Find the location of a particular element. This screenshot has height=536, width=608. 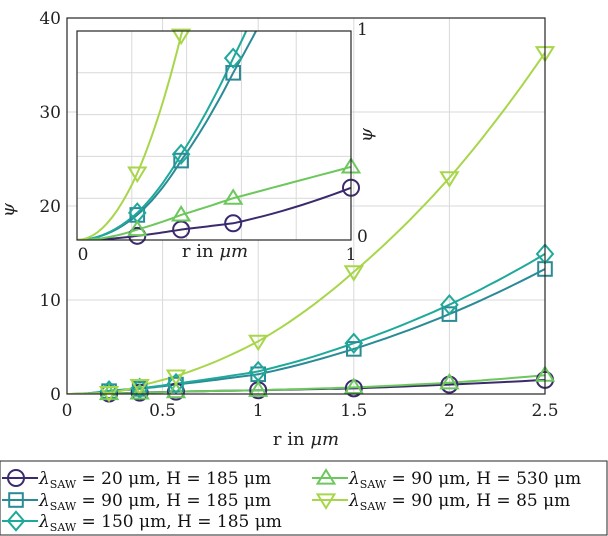

main-x-tick-label: 1 is located at coordinates (258, 411).